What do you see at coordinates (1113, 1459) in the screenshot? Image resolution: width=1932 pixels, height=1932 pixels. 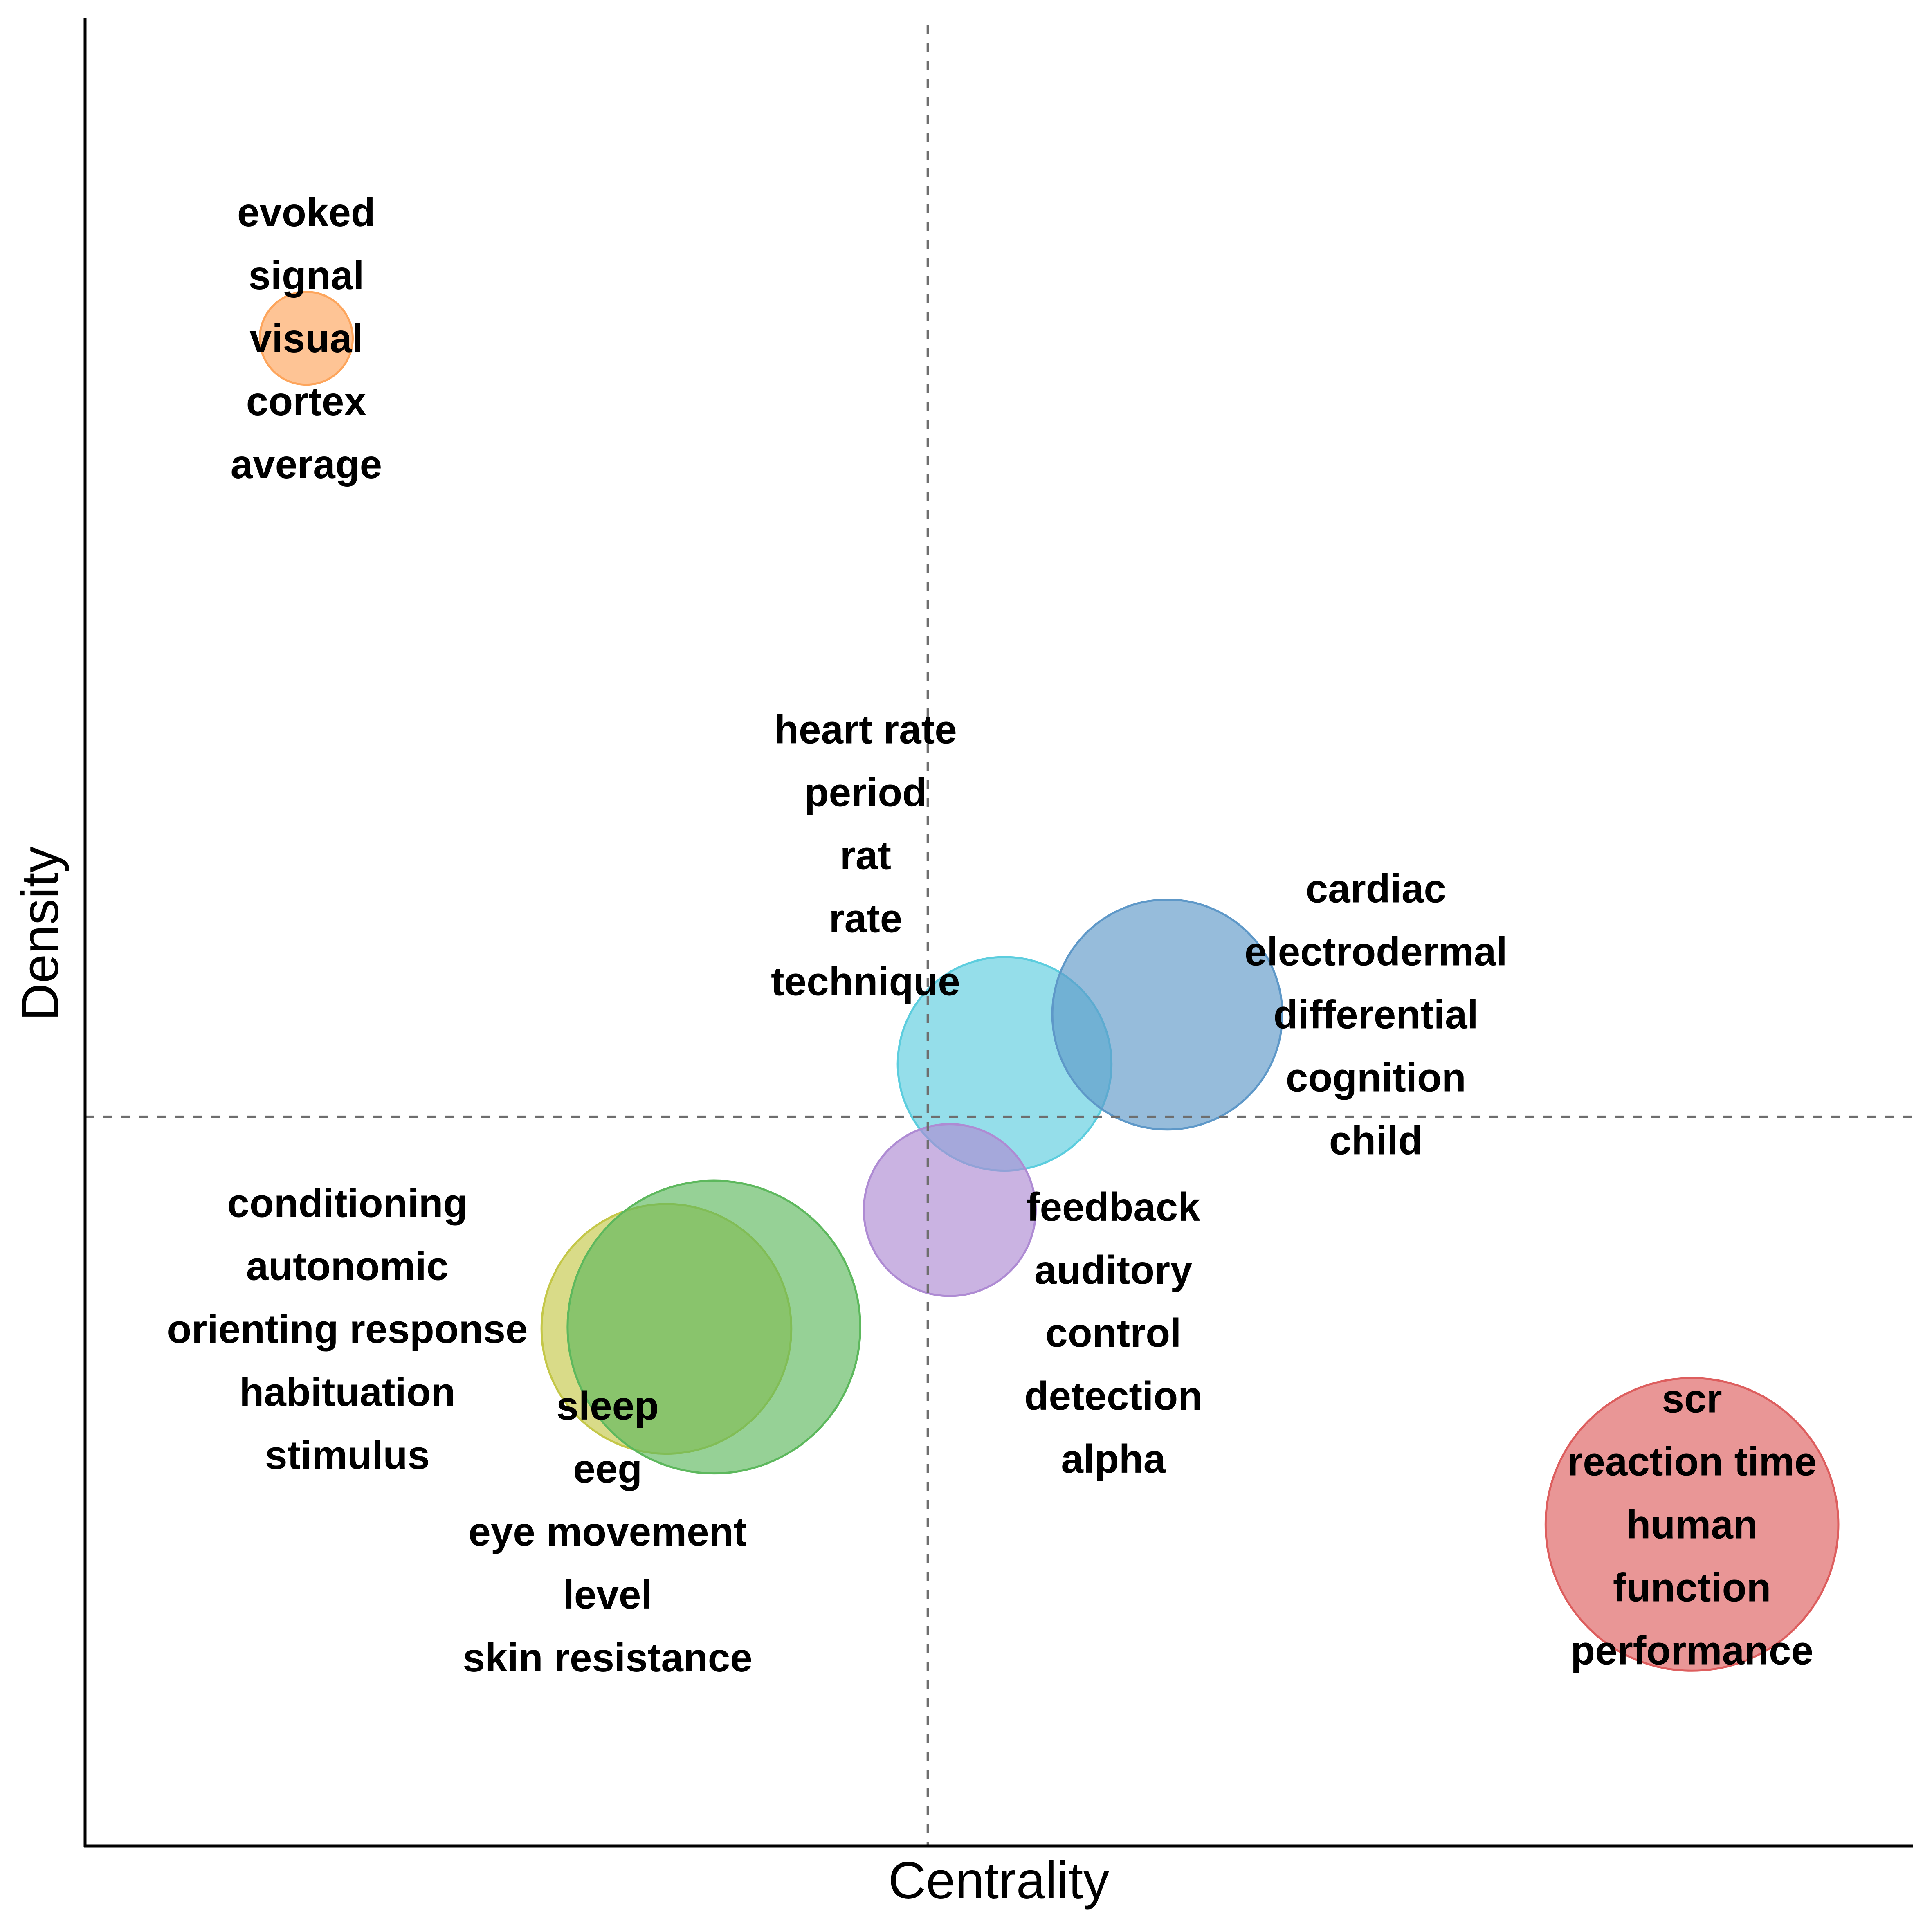 I see `cluster-4-word-label: alpha` at bounding box center [1113, 1459].